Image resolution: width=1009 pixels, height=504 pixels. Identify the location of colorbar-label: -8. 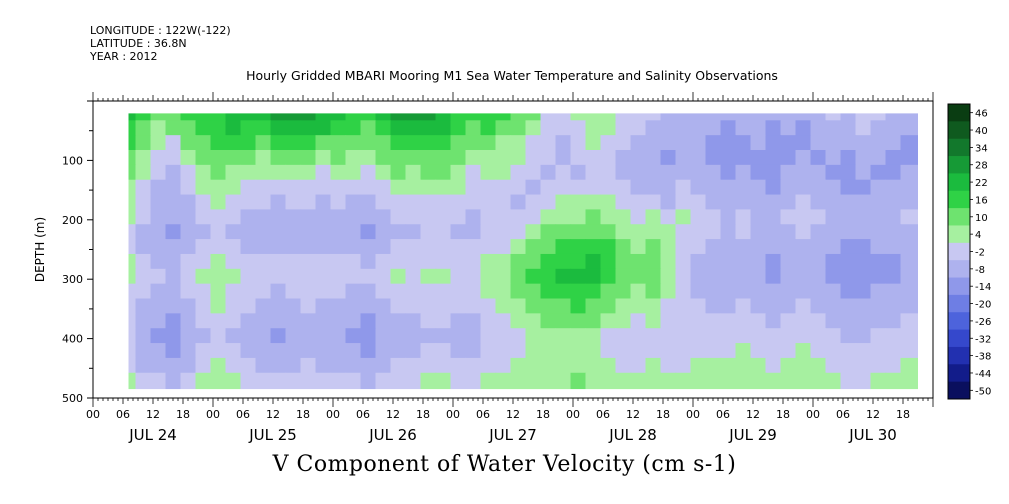
(980, 270).